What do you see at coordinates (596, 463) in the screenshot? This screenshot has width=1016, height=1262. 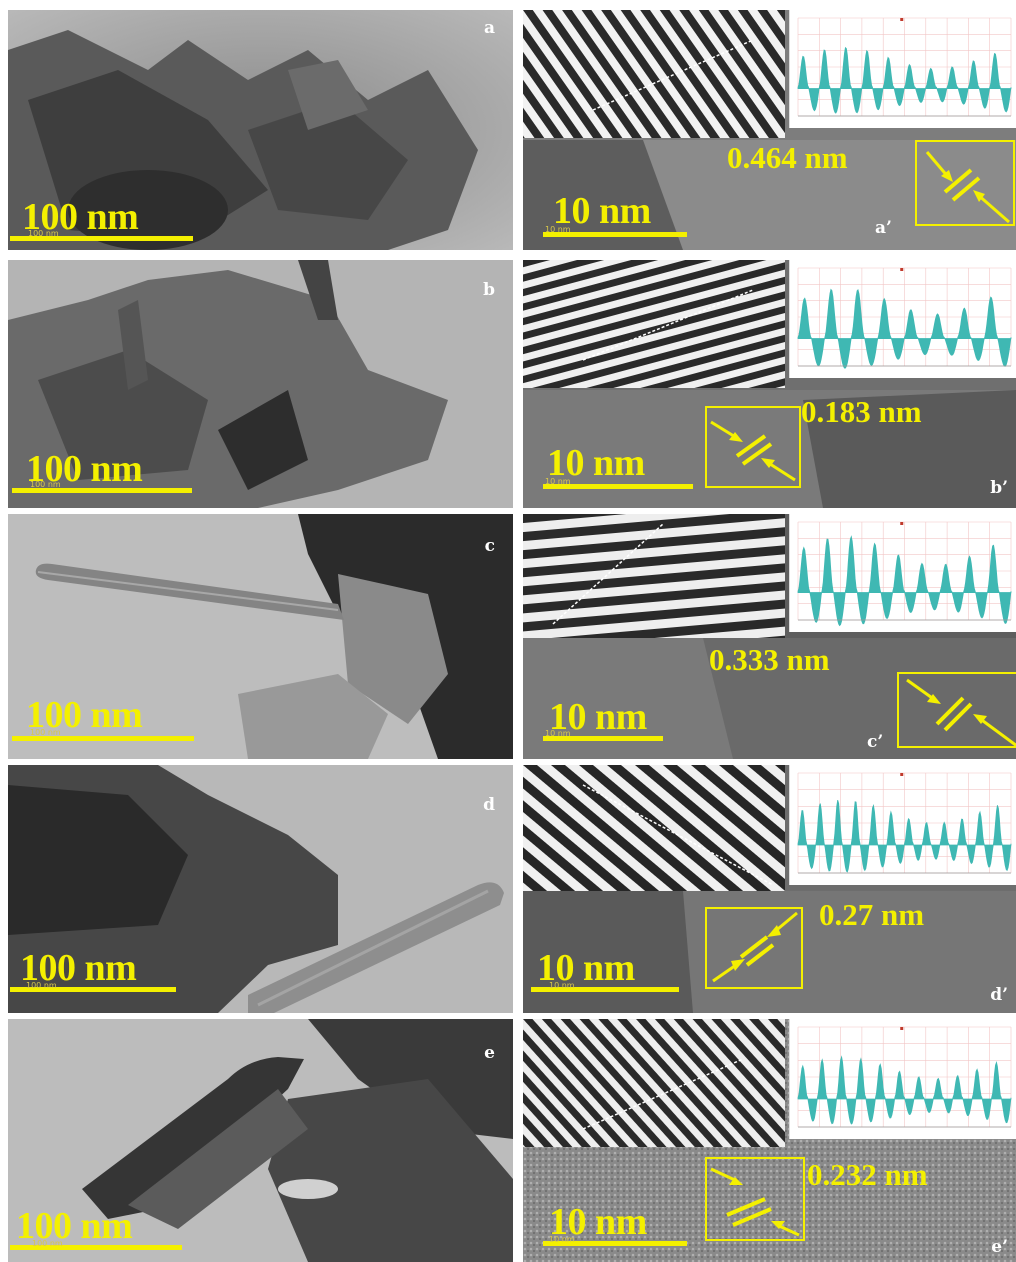 I see `scale-bar-label-b-prime: 10 nm` at bounding box center [596, 463].